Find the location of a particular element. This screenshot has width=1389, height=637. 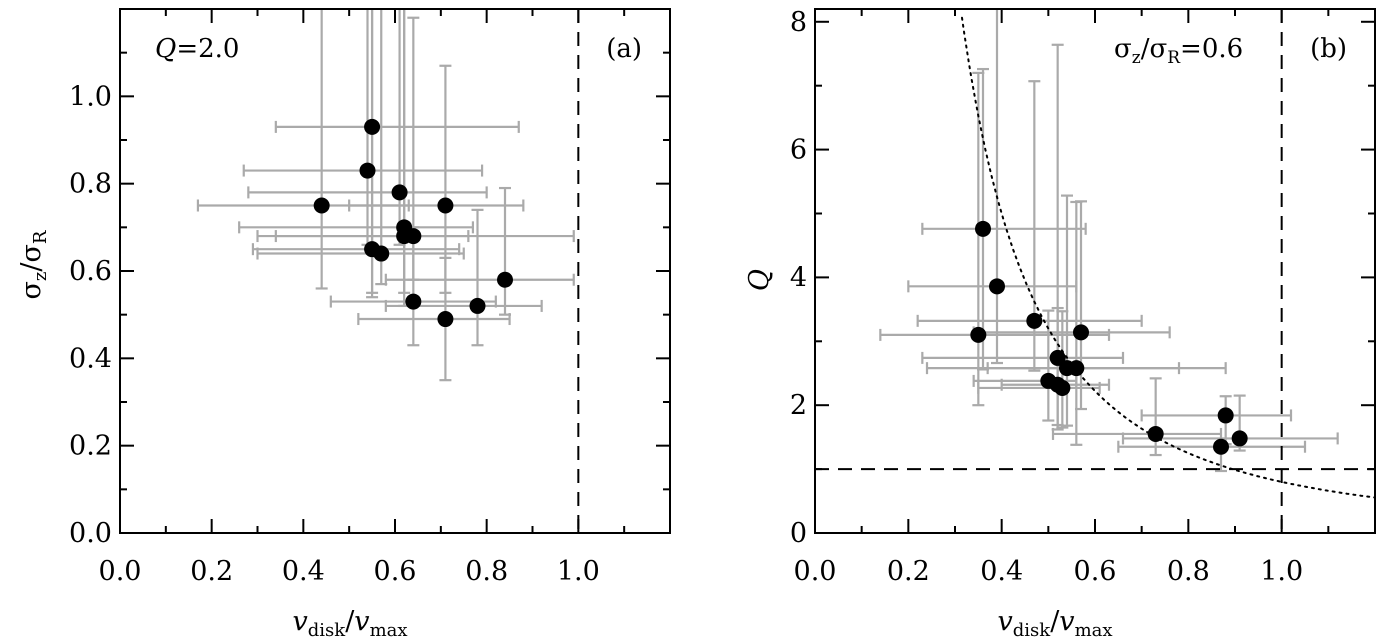

panel-annotation: Q=2.0 is located at coordinates (197, 49).